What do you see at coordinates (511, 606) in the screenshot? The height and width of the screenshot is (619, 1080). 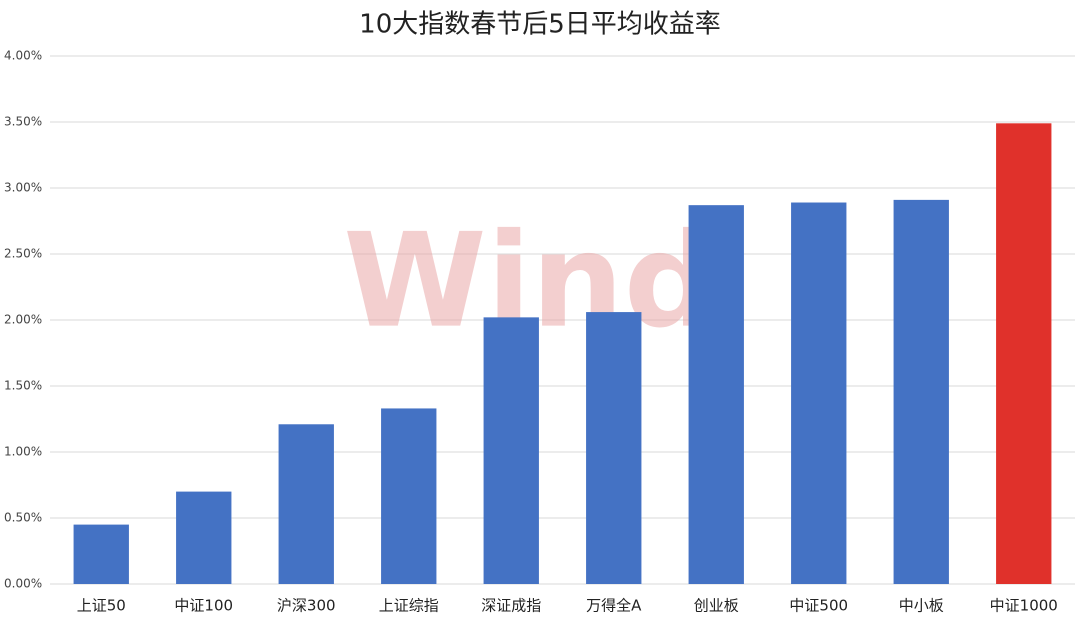 I see `x-tick-label: 深证成指` at bounding box center [511, 606].